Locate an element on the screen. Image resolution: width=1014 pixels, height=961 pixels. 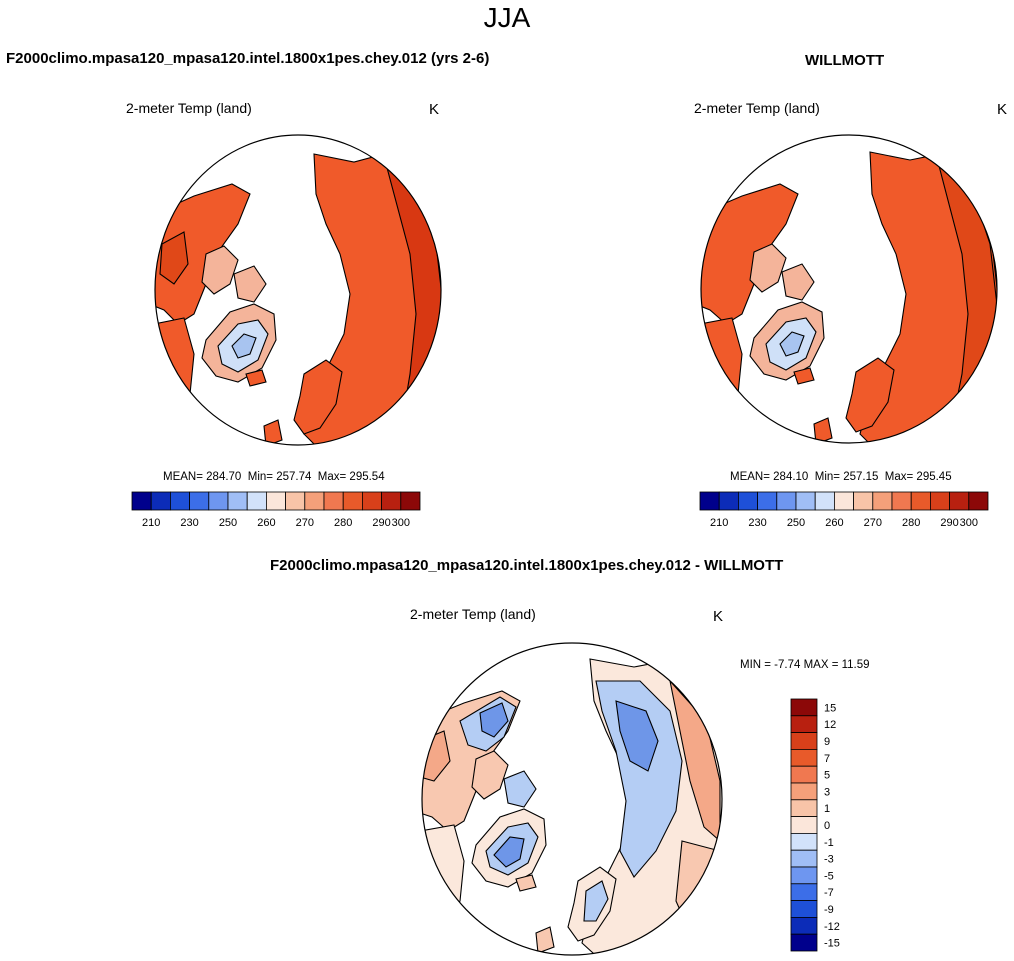
colorbar-tick-label: -12 is located at coordinates (832, 927).